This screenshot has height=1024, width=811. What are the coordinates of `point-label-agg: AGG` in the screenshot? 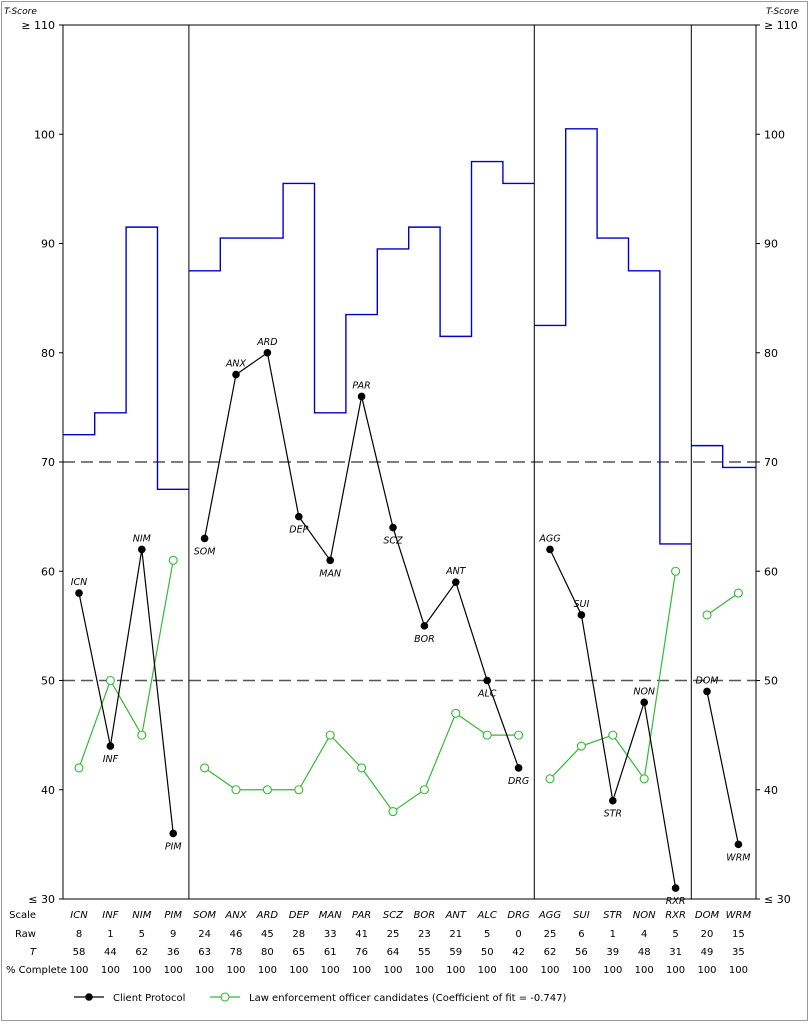 It's located at (549, 538).